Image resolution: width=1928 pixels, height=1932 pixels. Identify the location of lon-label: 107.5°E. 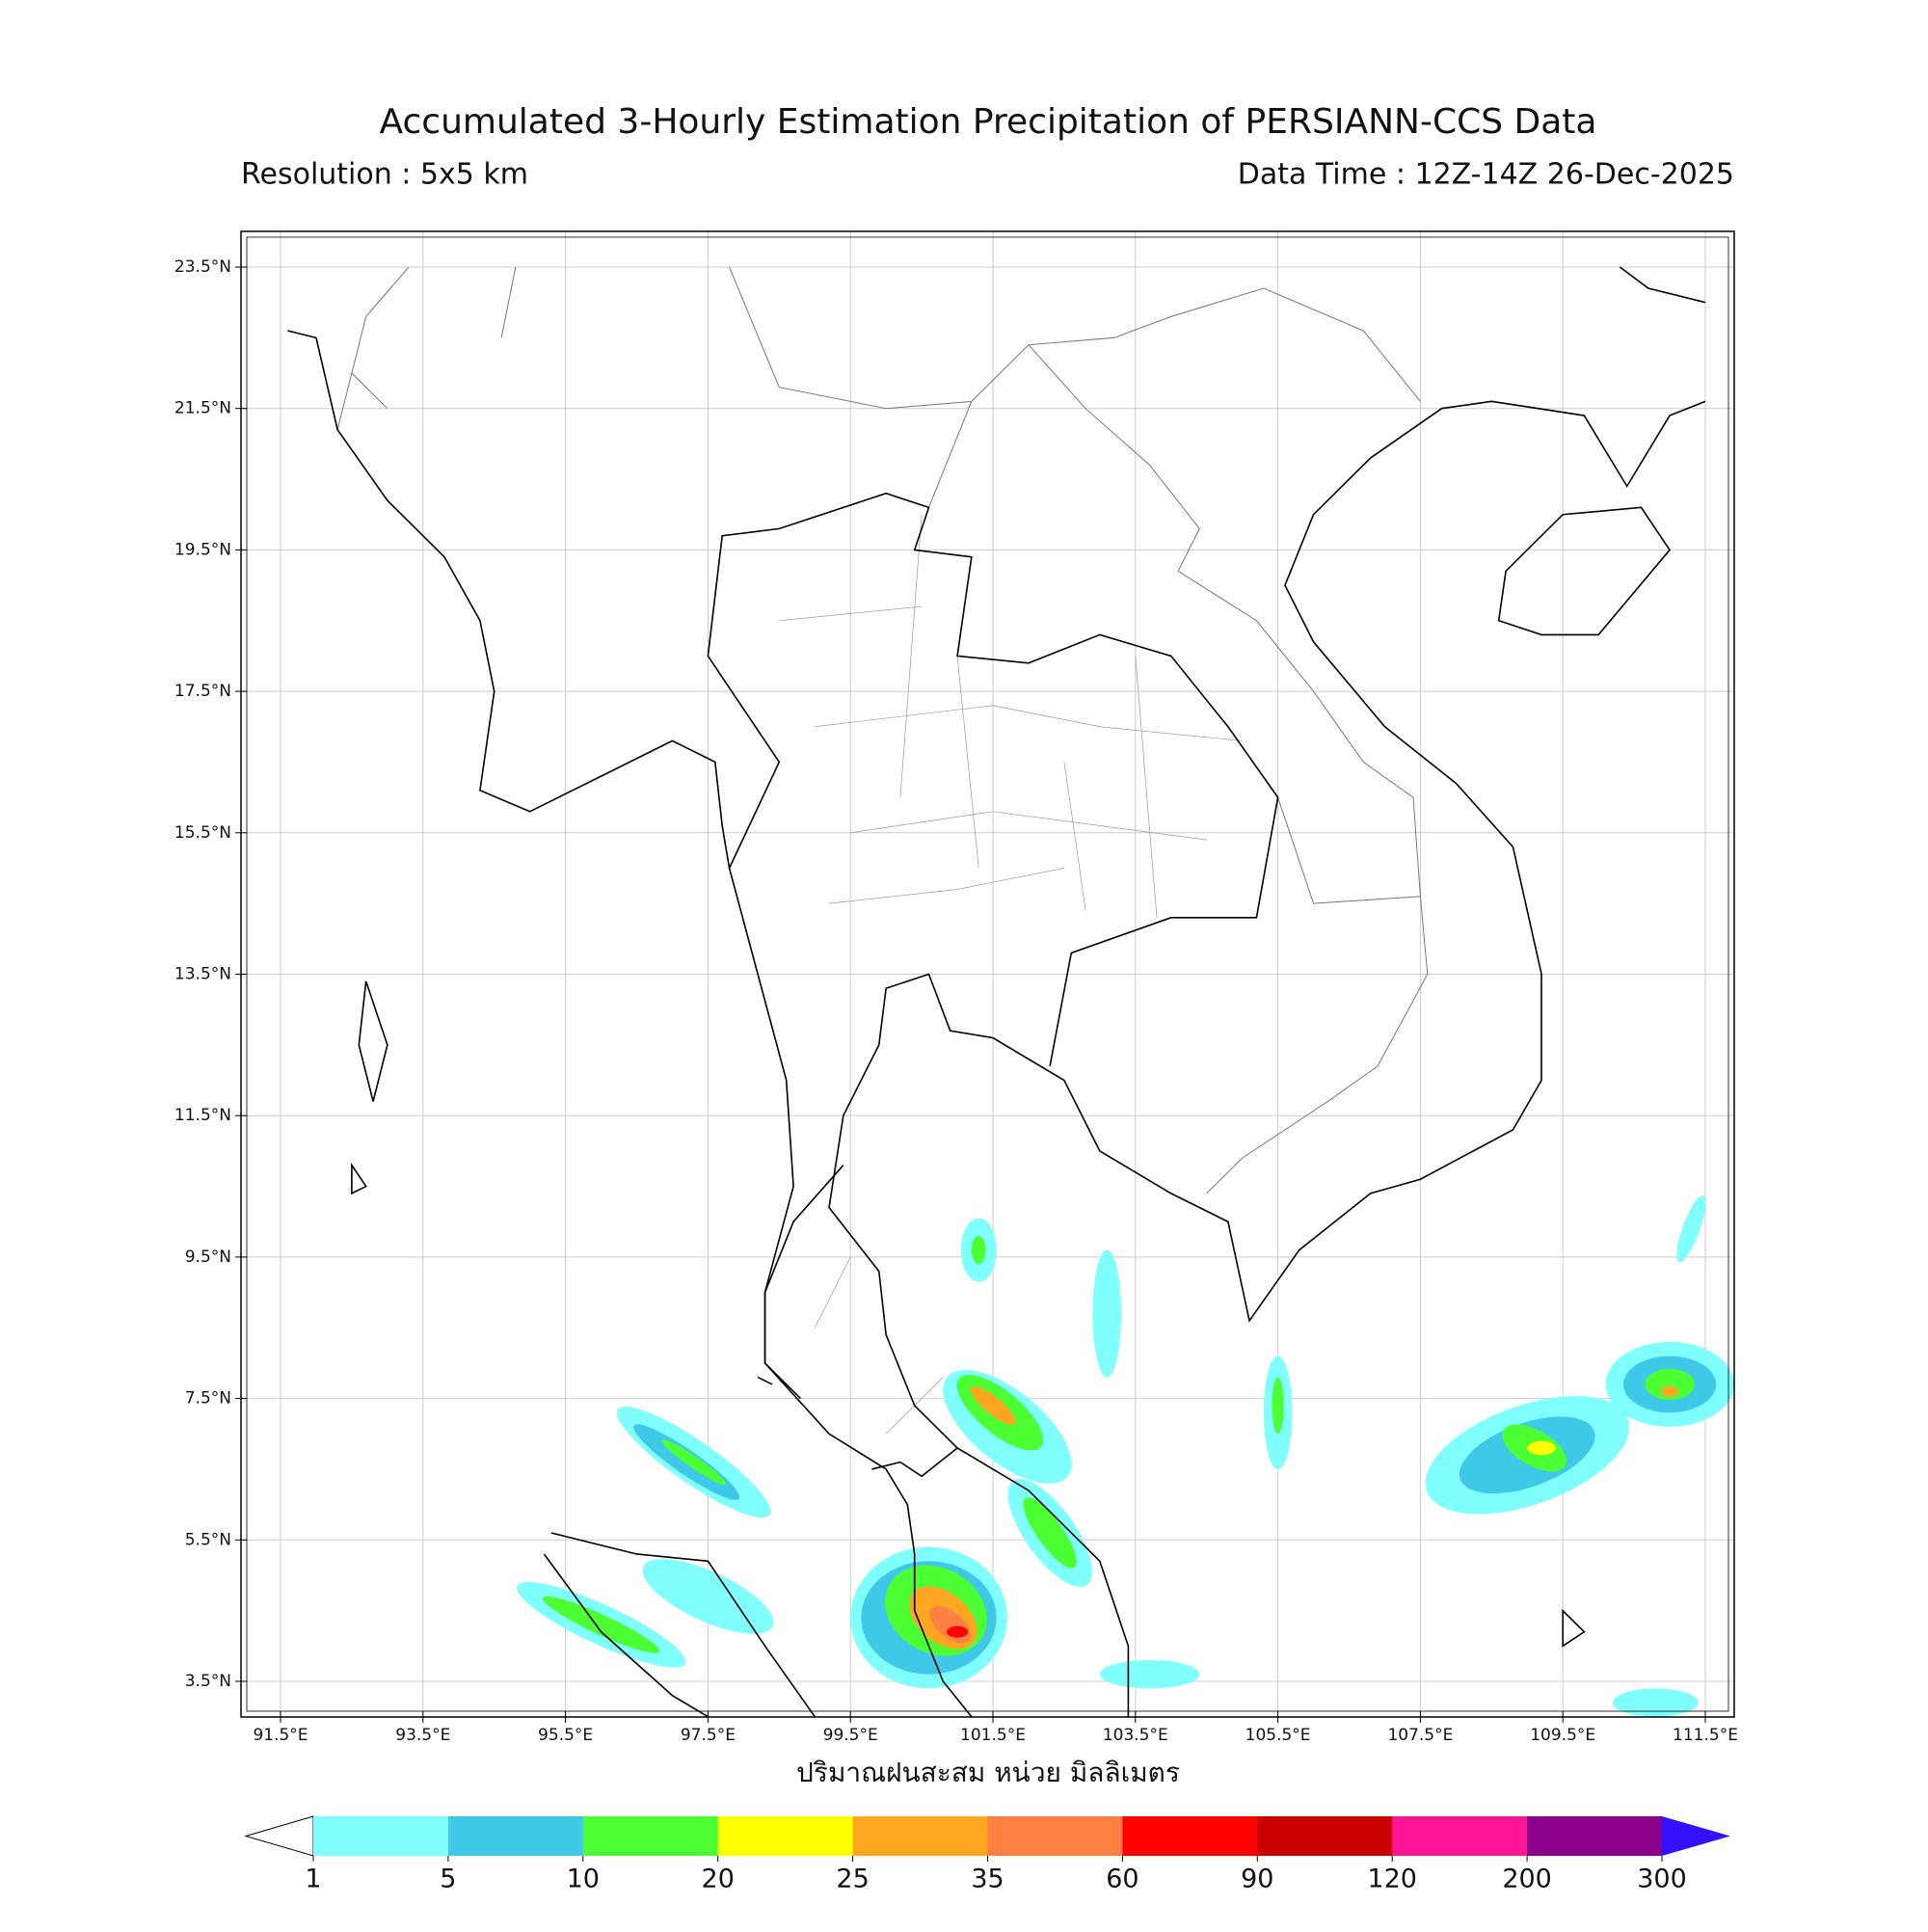
(1420, 1736).